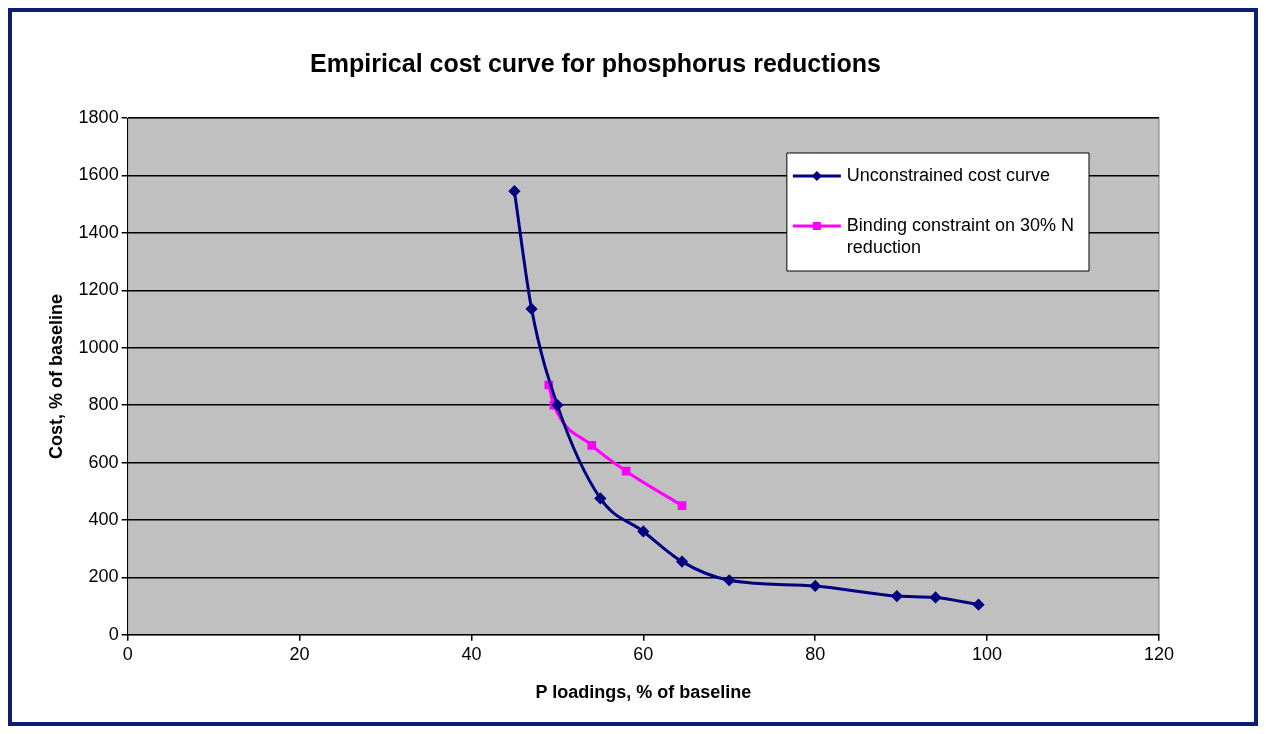 The height and width of the screenshot is (734, 1266). What do you see at coordinates (98, 116) in the screenshot?
I see `y-tick-label: 1800` at bounding box center [98, 116].